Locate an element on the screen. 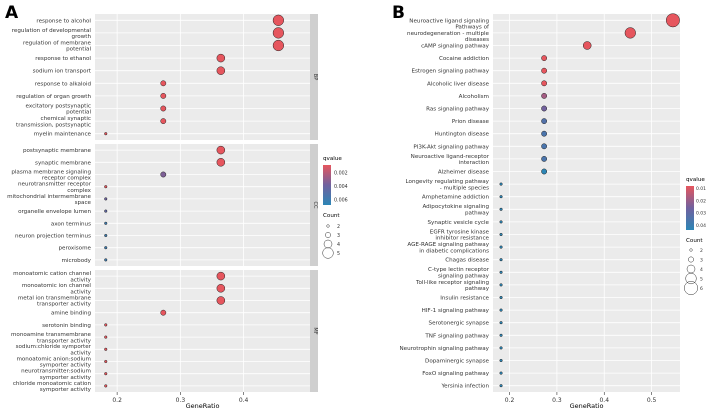  term-label: neuron projection terminus is located at coordinates (53, 237).